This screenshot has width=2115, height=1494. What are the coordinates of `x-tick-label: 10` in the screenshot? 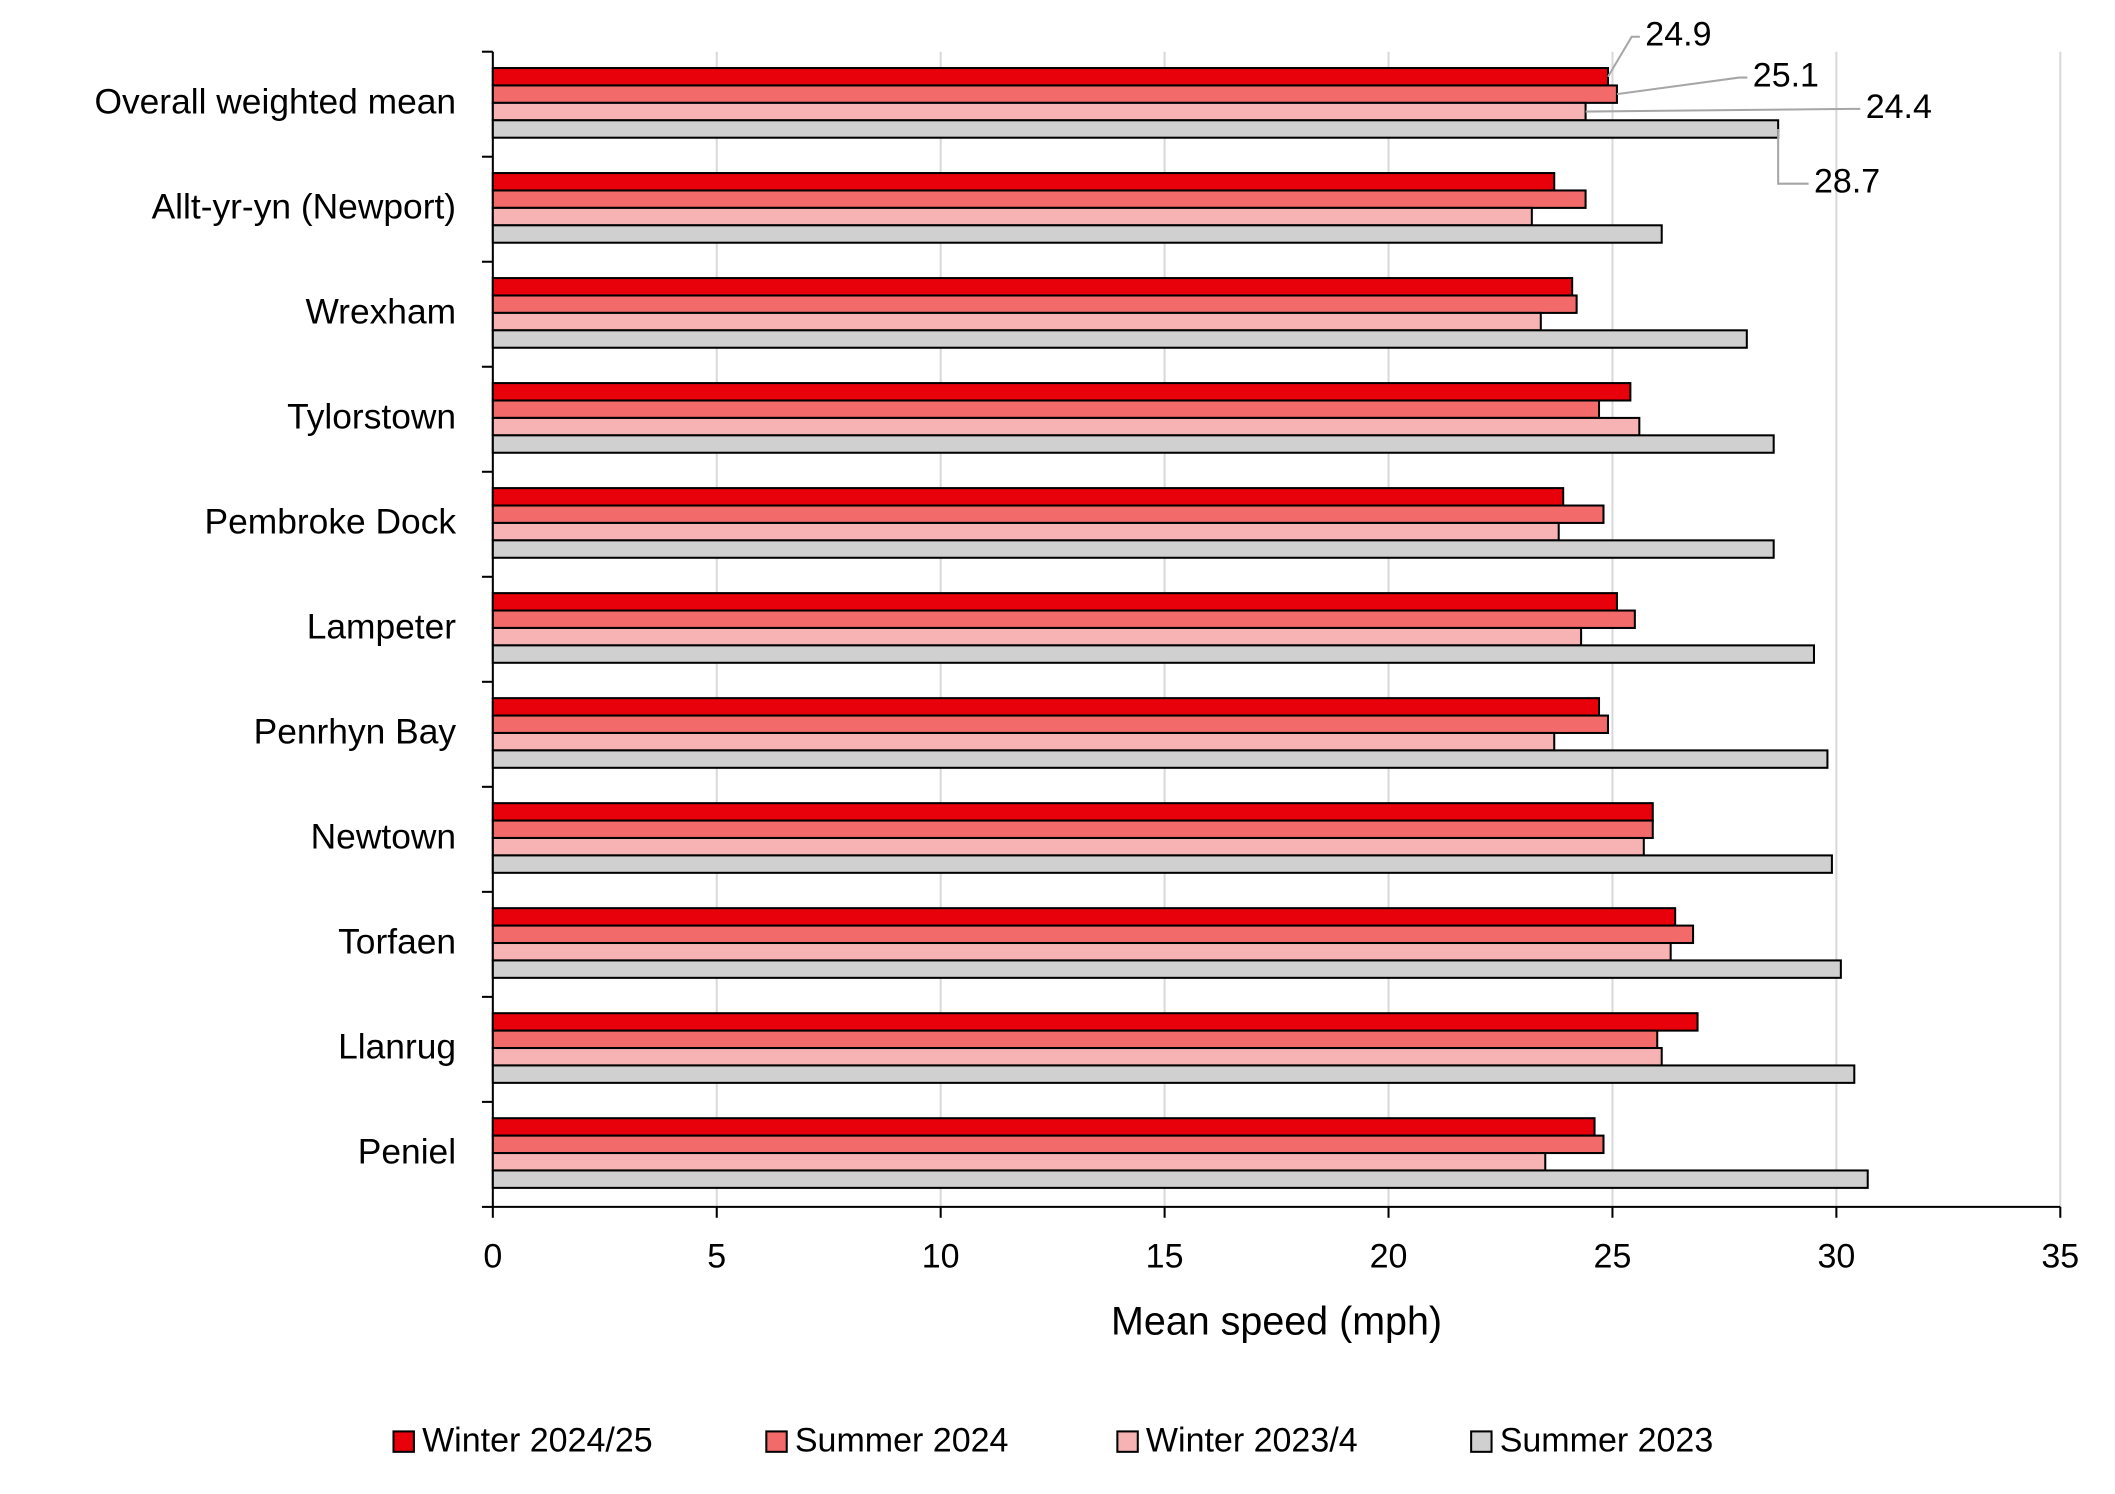 It's located at (941, 1257).